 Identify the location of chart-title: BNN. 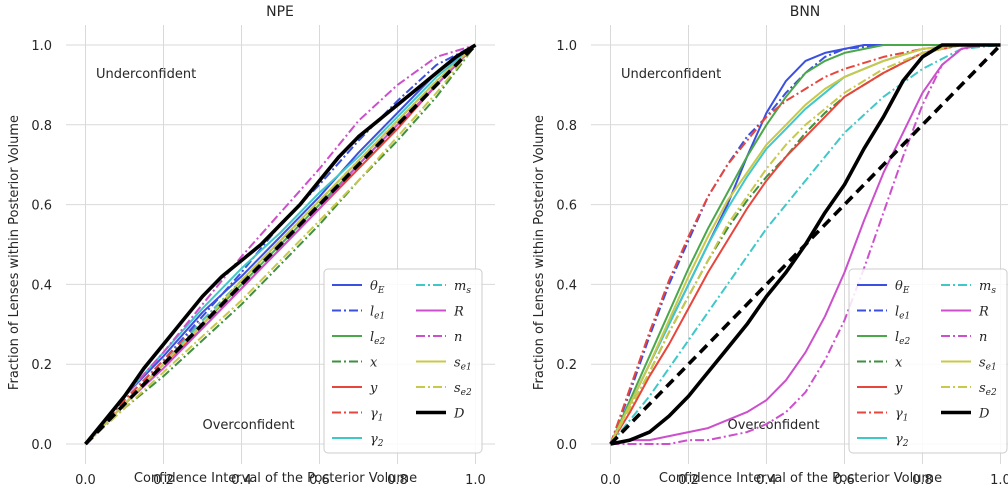
(805, 12).